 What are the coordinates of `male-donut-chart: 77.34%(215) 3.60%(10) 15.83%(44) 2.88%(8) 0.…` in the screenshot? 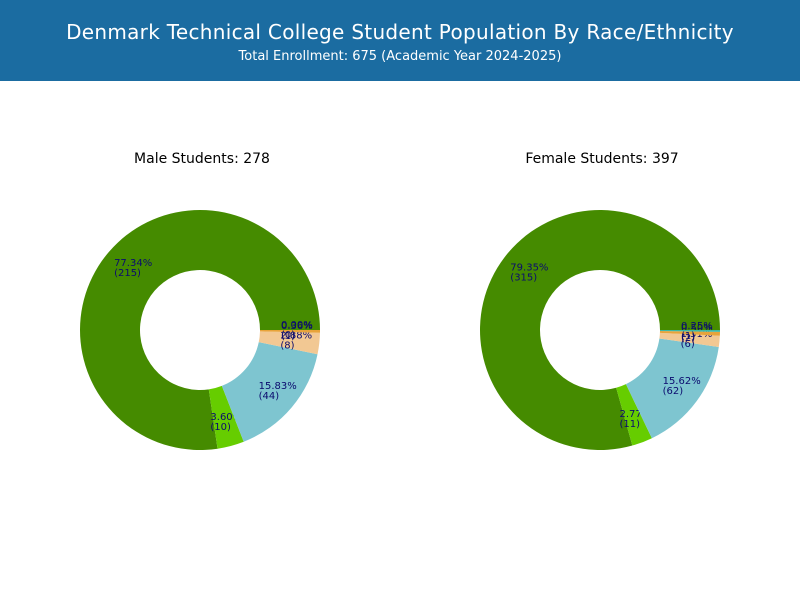 It's located at (200, 330).